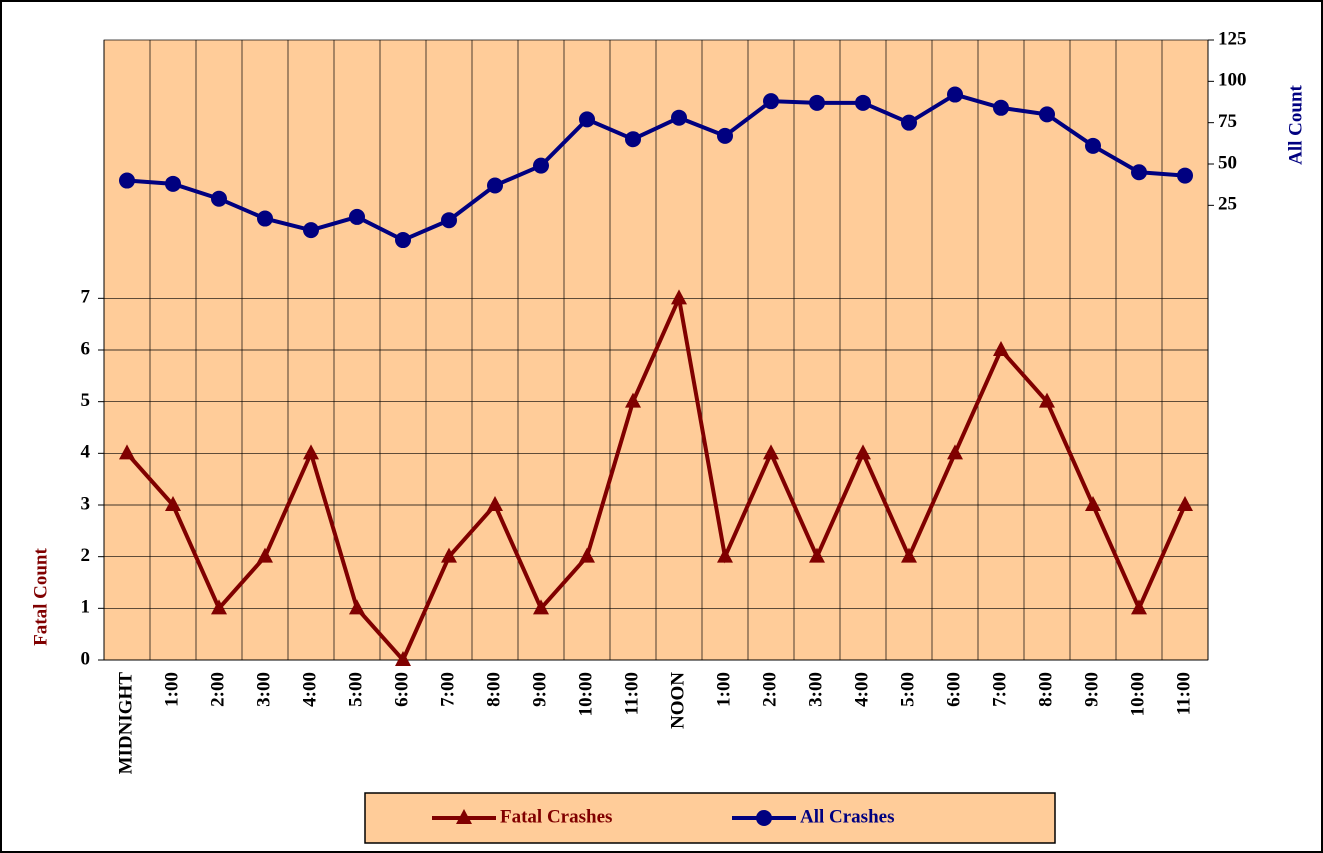  What do you see at coordinates (1227, 121) in the screenshot?
I see `y2-tick-label: 75` at bounding box center [1227, 121].